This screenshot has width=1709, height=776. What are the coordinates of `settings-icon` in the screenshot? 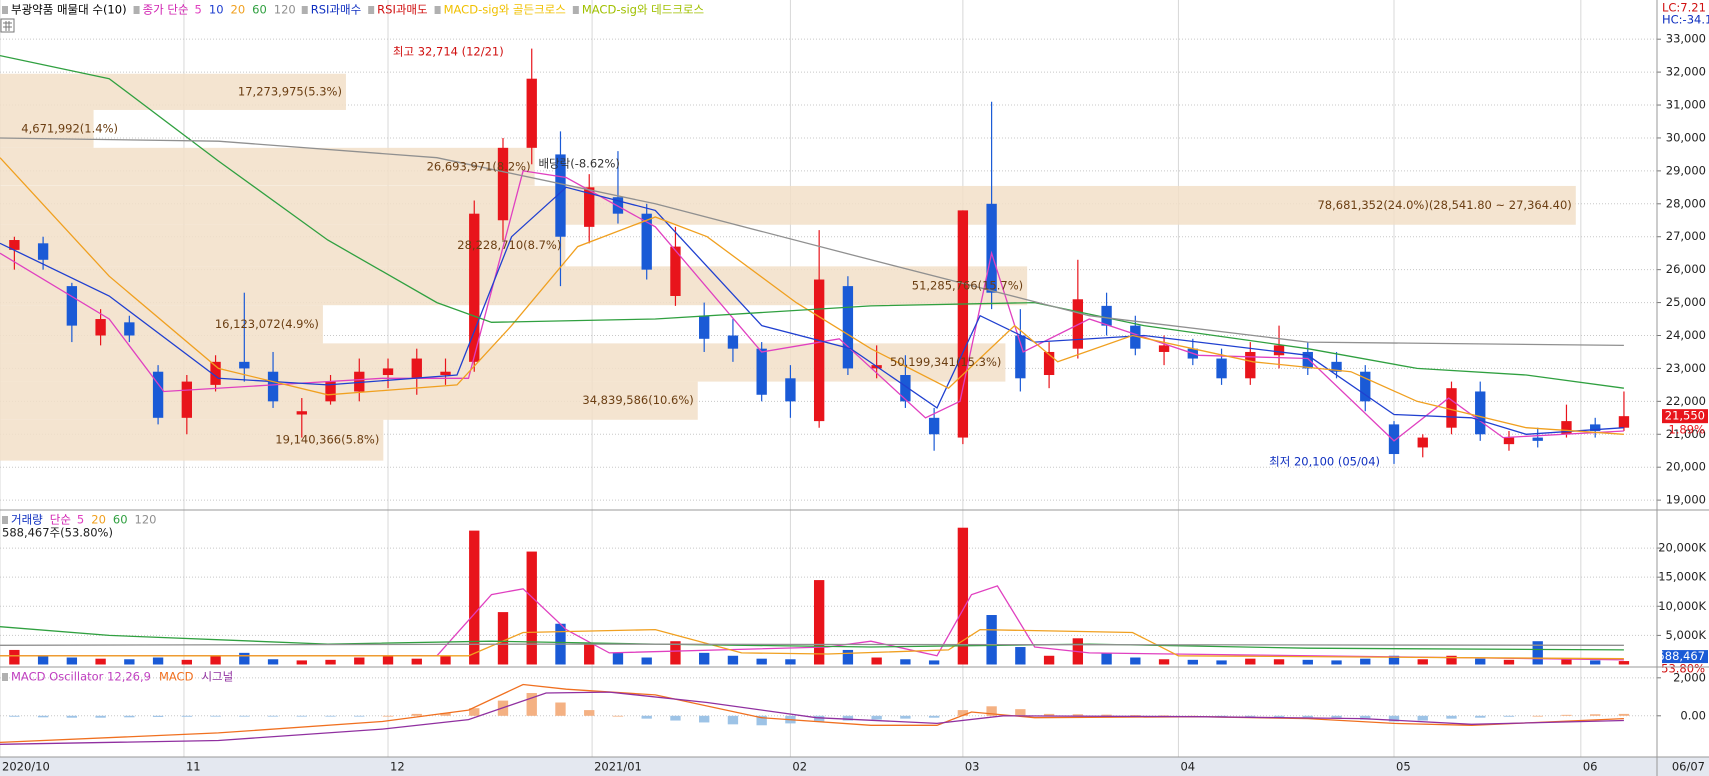 It's located at (7, 25).